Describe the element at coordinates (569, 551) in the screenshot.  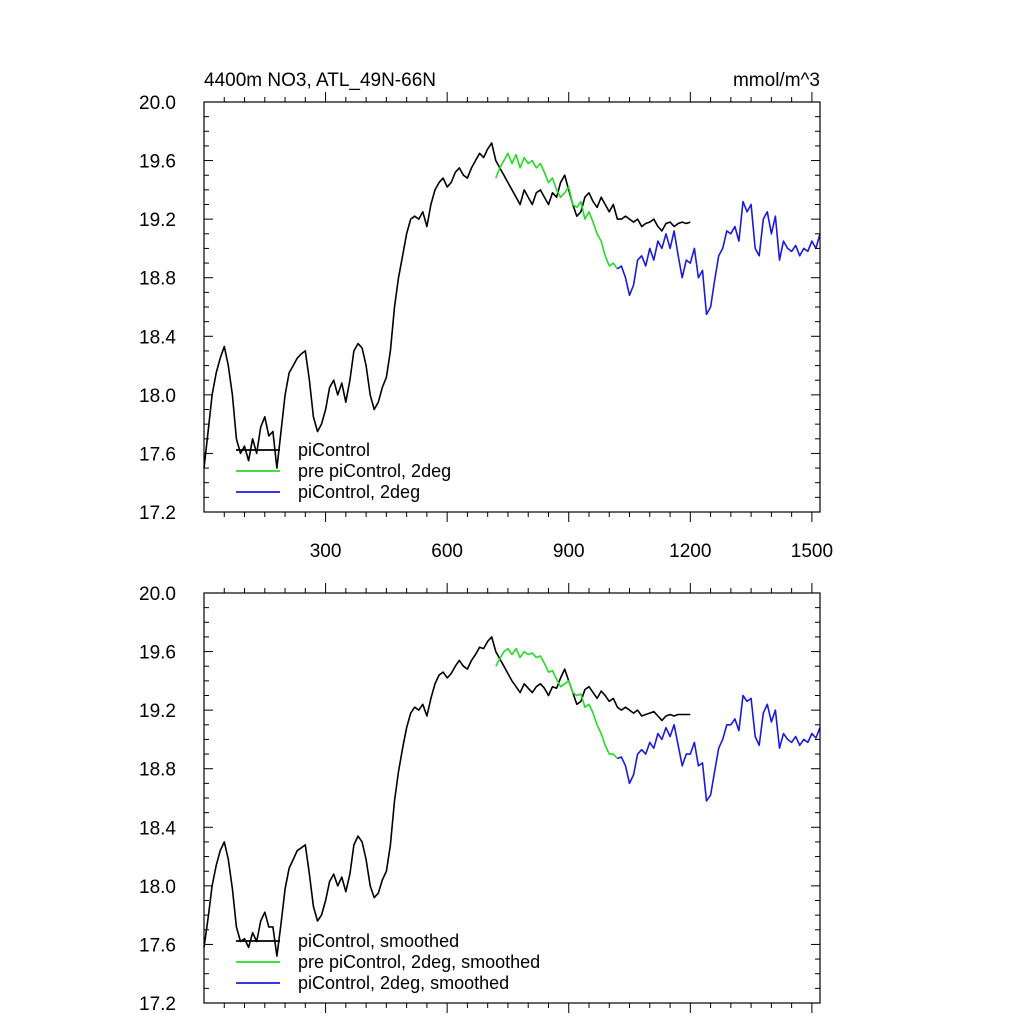
I see `x-tick-label: 900` at that location.